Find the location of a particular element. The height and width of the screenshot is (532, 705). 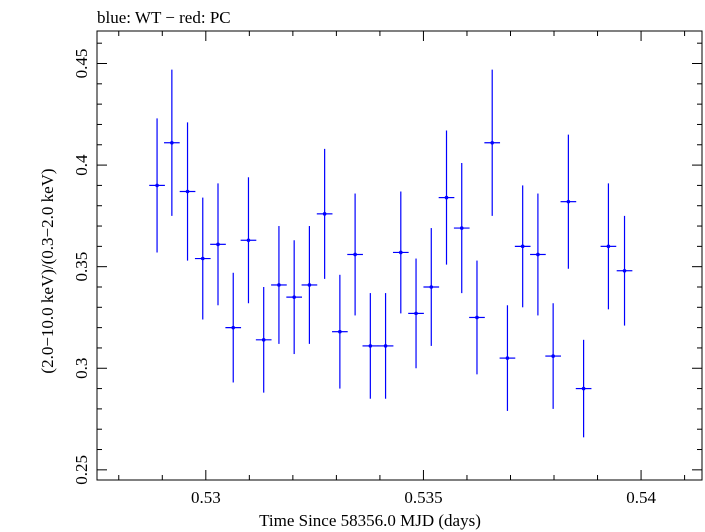

chart-title: blue: WT − red: PC is located at coordinates (164, 17).